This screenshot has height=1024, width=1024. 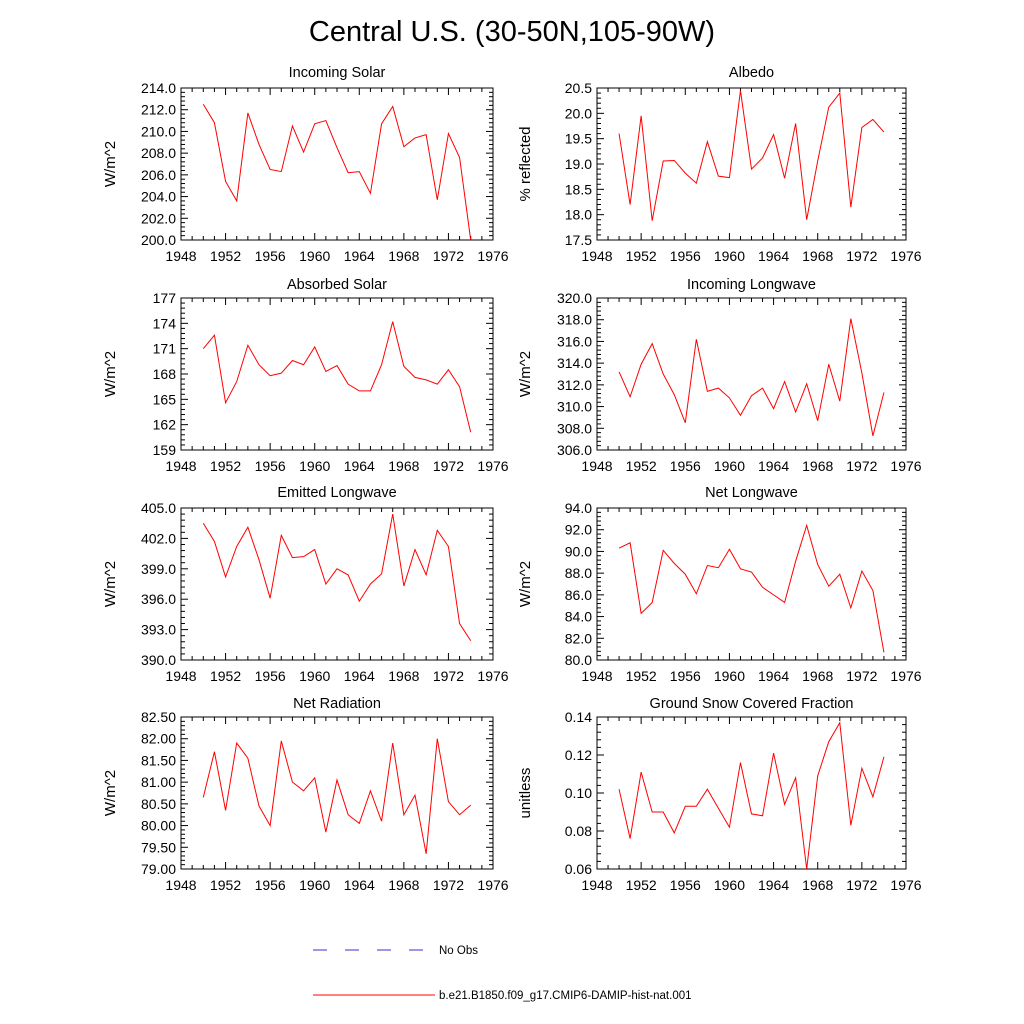 I want to click on y-tick-label: 162, so click(x=165, y=425).